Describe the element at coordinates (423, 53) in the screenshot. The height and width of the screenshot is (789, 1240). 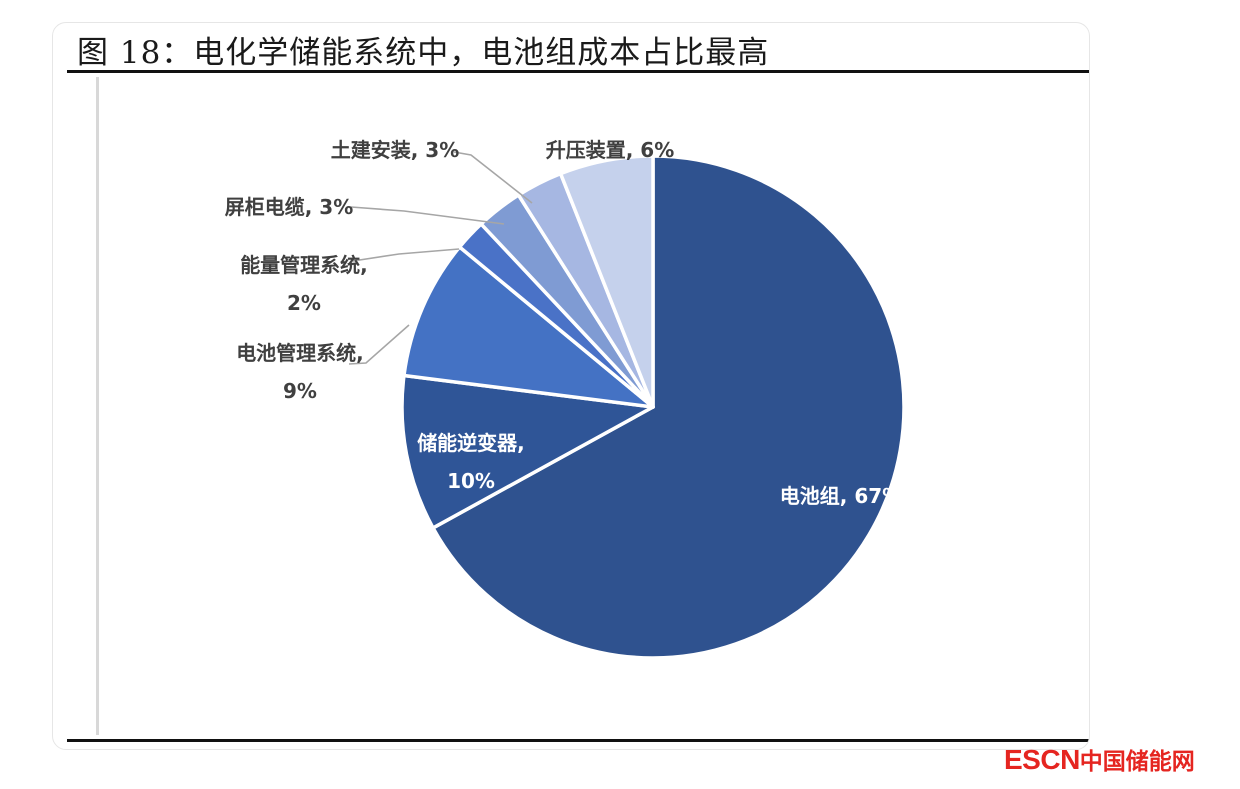
I see `figure-title: 图 18：电化学储能系统中，电池组成本占比最高` at that location.